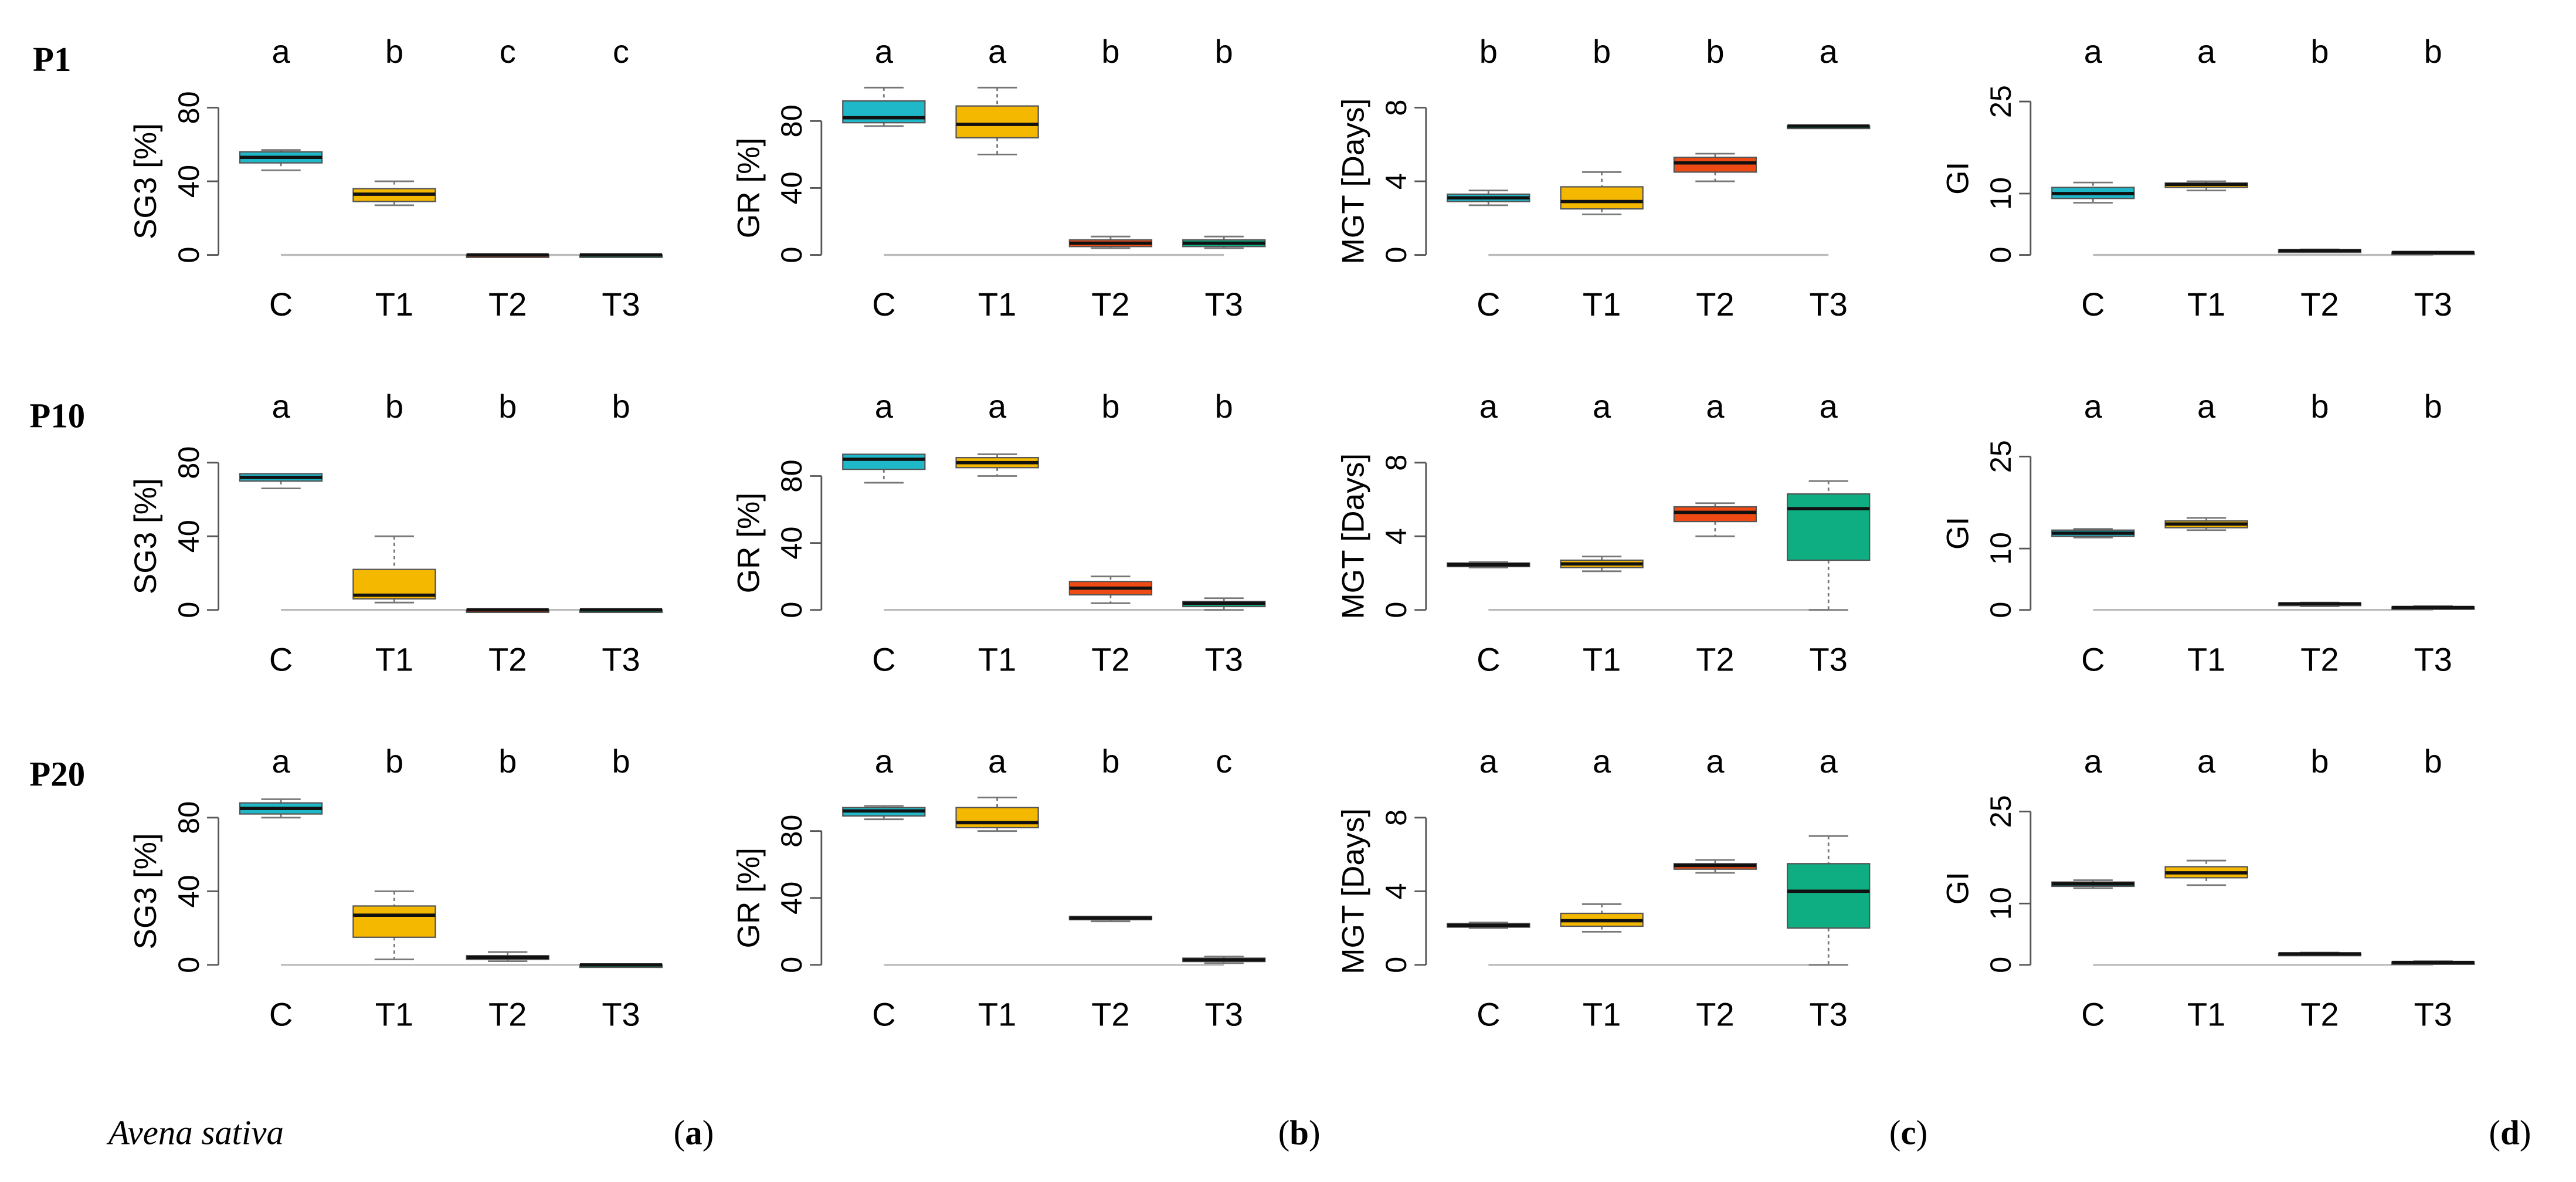 This screenshot has height=1182, width=2576. Describe the element at coordinates (1603, 888) in the screenshot. I see `boxplot-panel-p20-3: 0 4 8 MGT [Days] a Ca T1 a T2 a T3` at that location.